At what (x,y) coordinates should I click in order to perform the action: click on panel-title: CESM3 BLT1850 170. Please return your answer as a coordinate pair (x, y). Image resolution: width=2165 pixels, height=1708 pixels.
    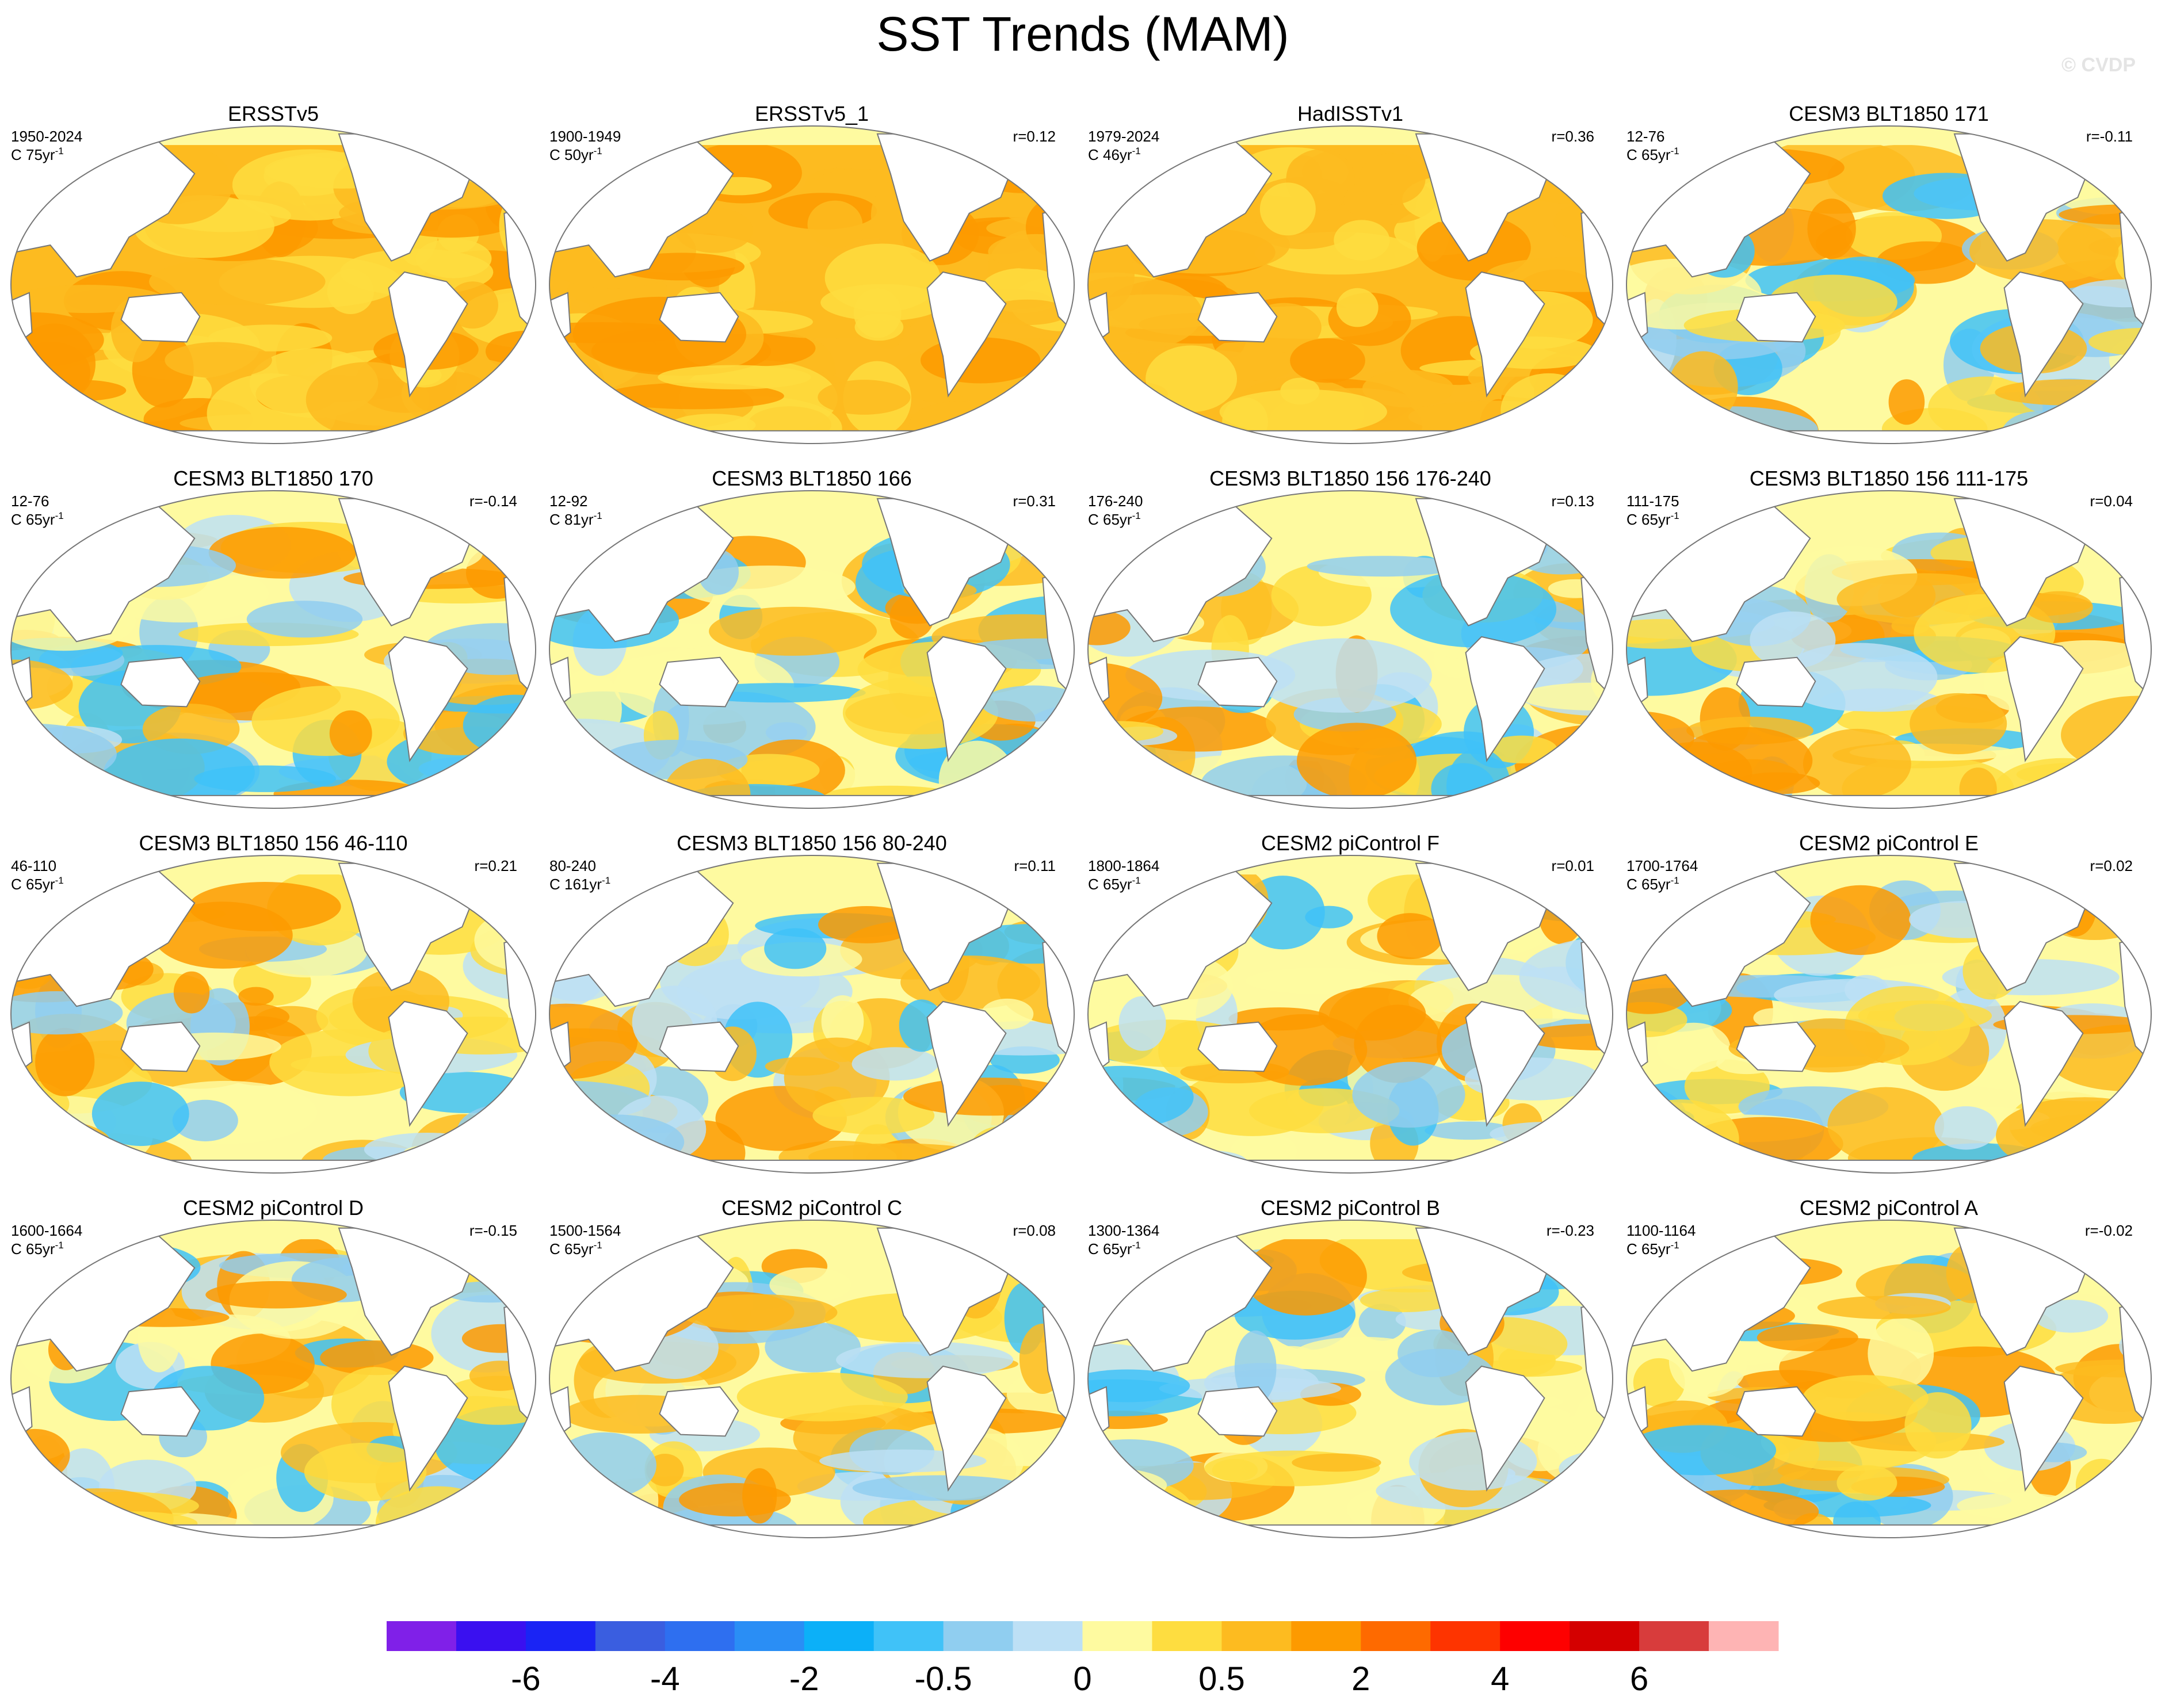
    Looking at the image, I should click on (273, 479).